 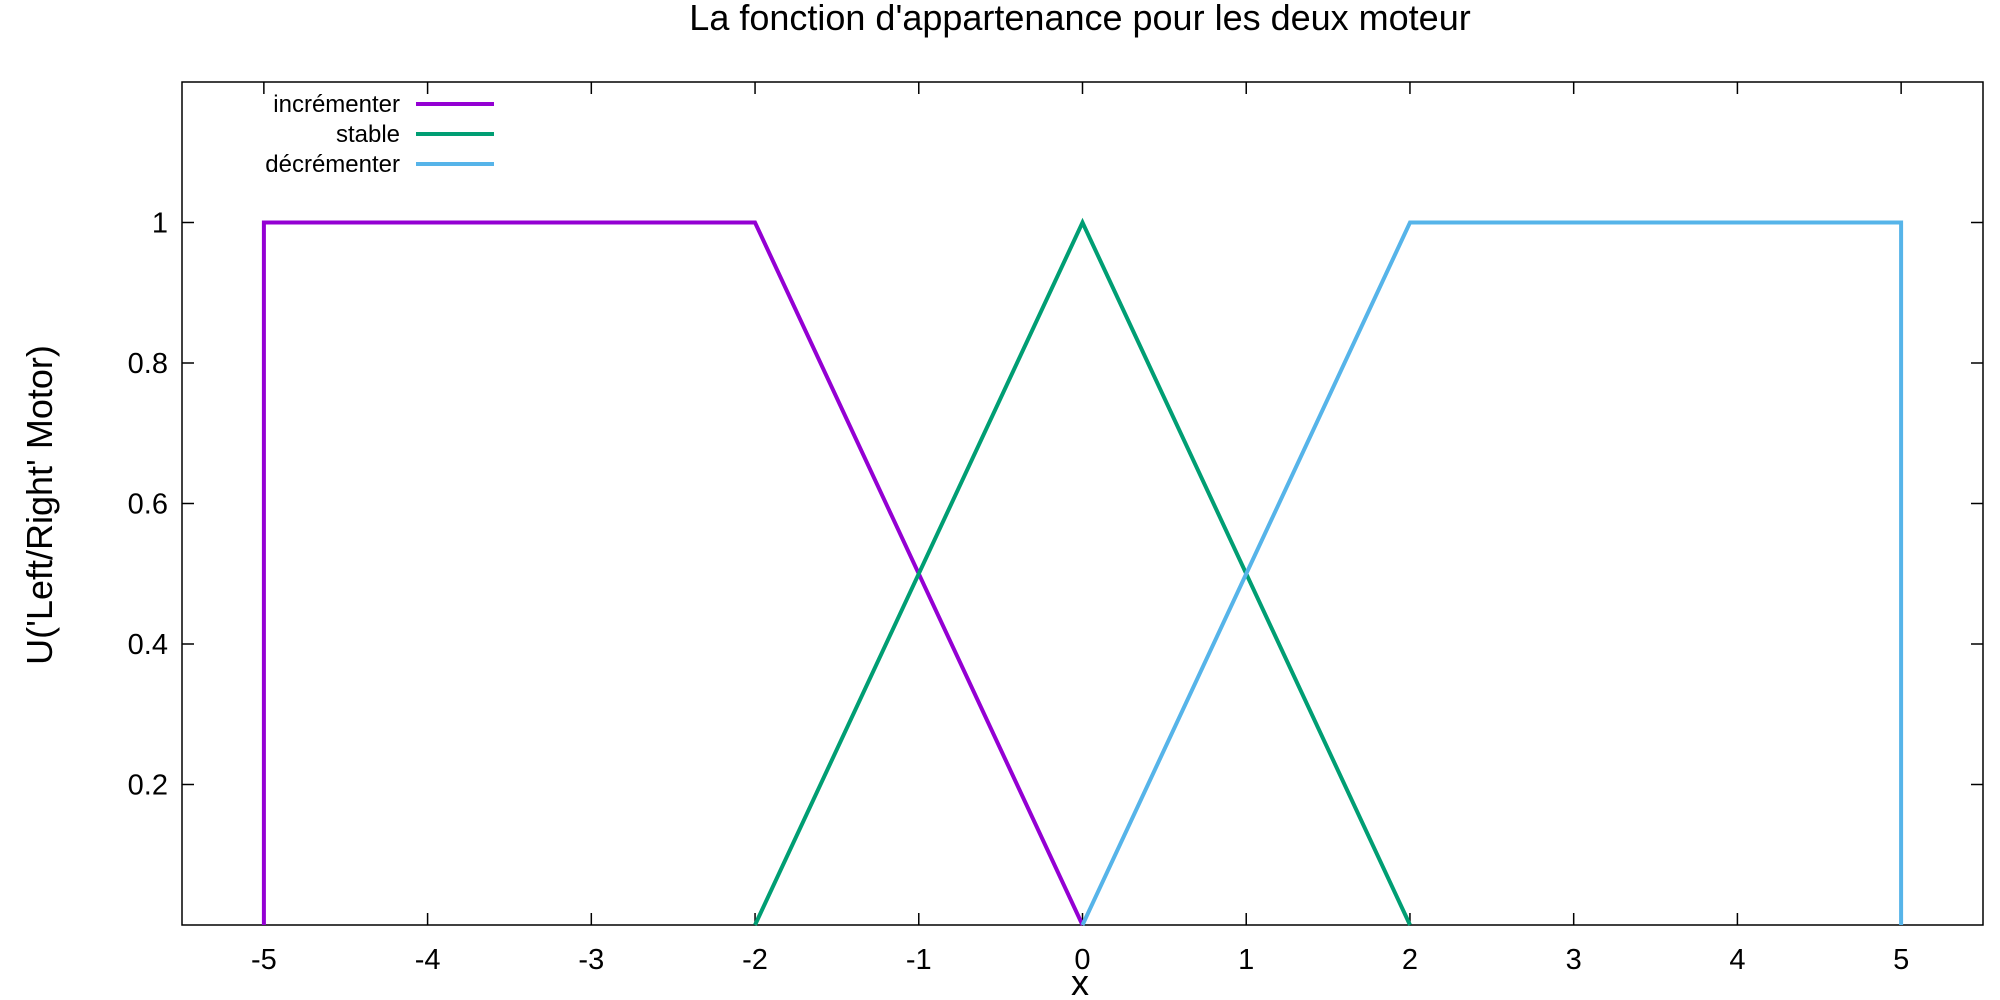 What do you see at coordinates (368, 134) in the screenshot?
I see `legend-label: stable` at bounding box center [368, 134].